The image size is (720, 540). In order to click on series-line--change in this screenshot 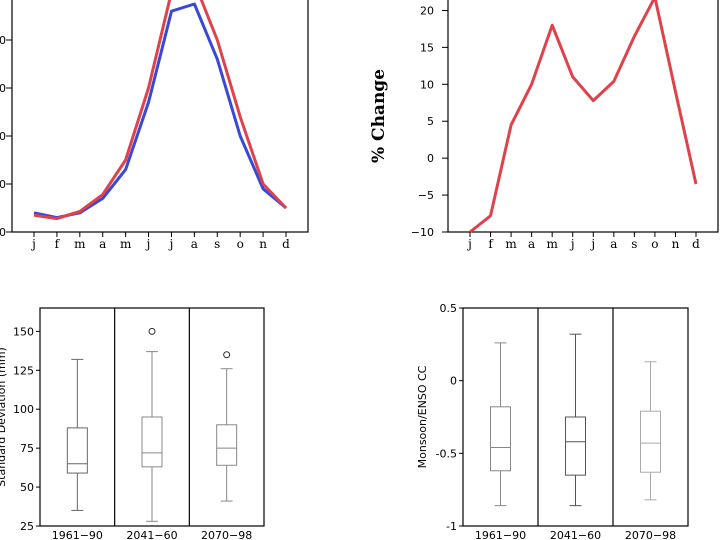, I will do `click(583, 117)`.